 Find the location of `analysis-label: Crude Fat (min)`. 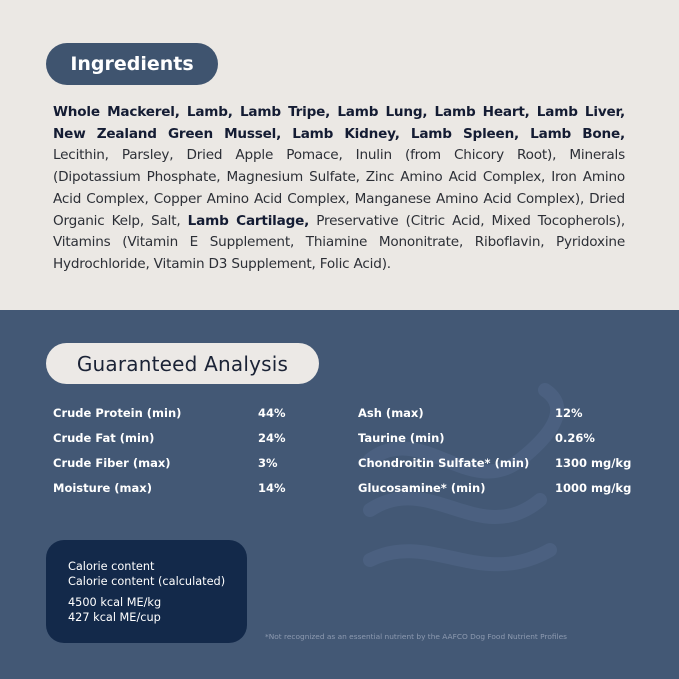

analysis-label: Crude Fat (min) is located at coordinates (104, 438).